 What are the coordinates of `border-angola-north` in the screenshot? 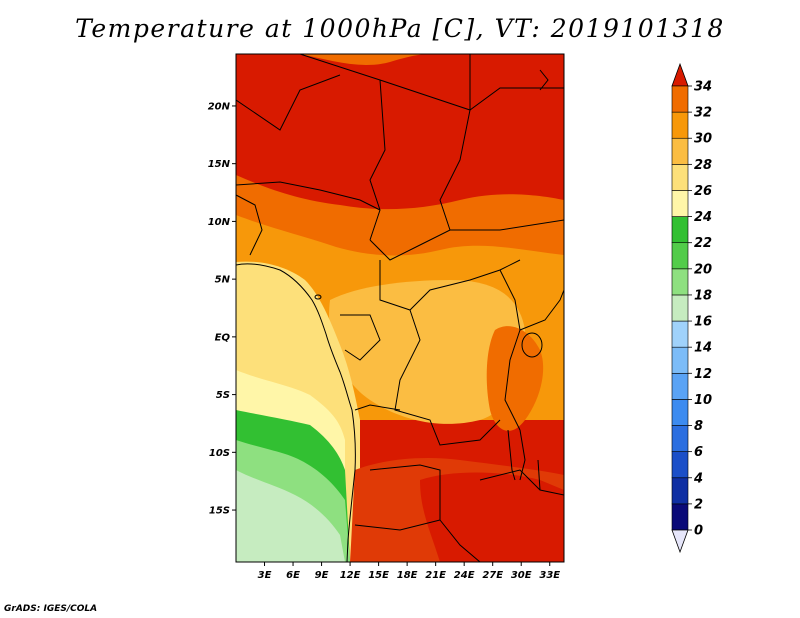 It's located at (377, 407).